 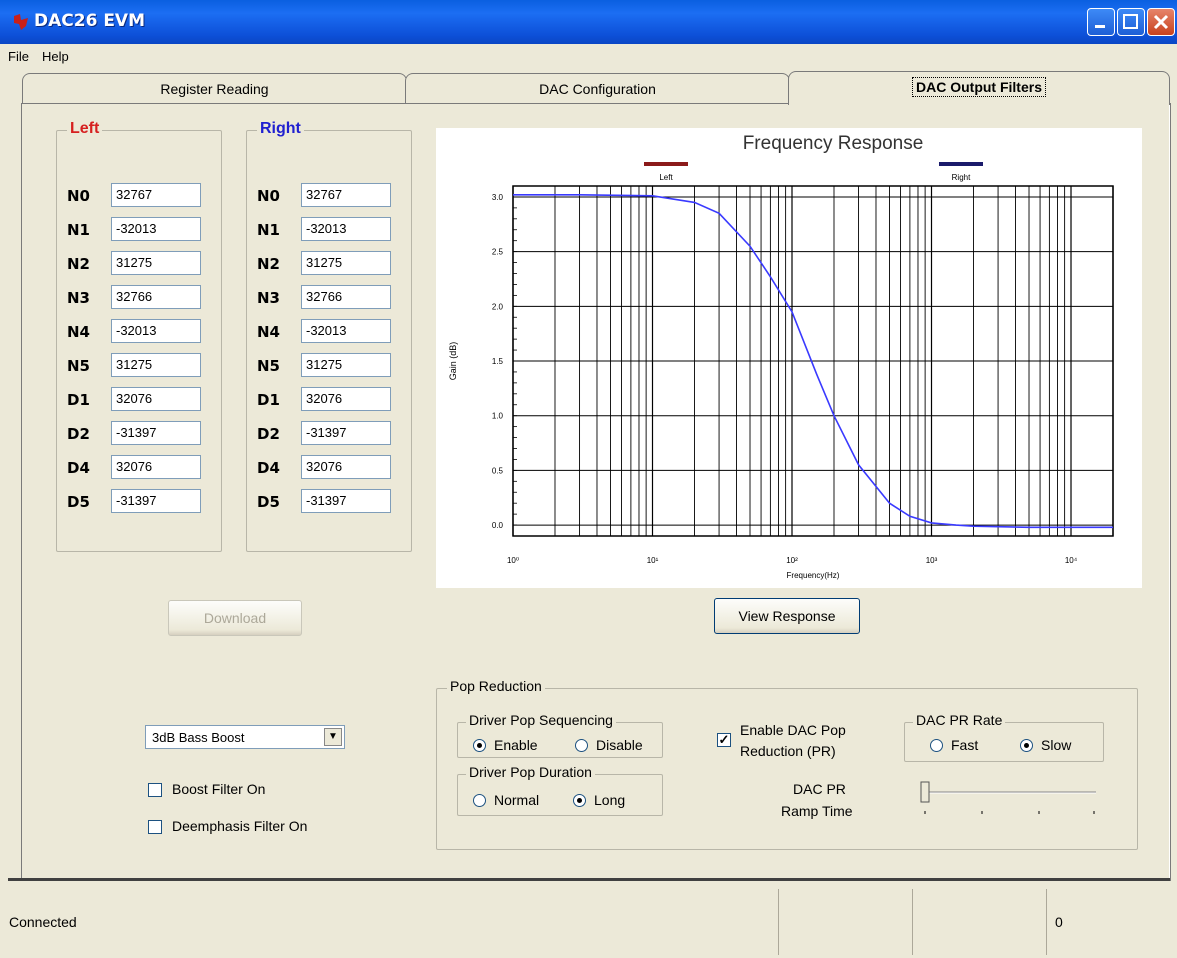 I want to click on sequencing-disable-radio, so click(x=581, y=745).